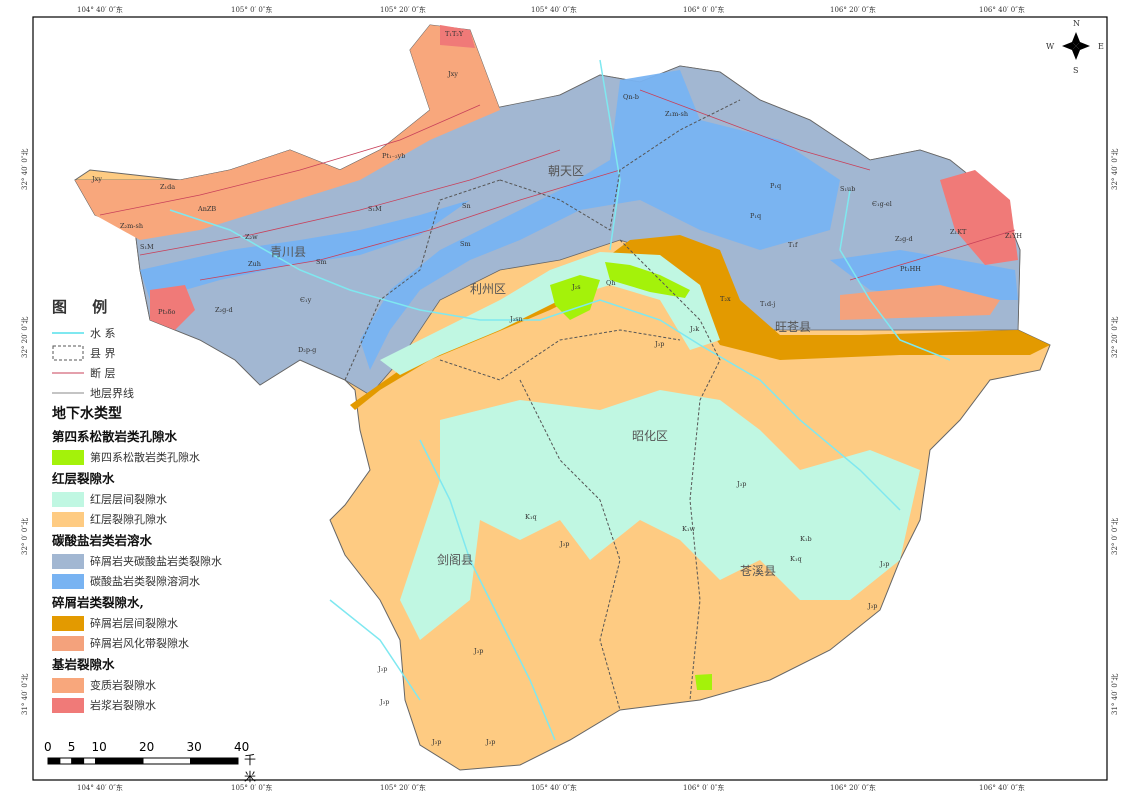 This screenshot has width=1121, height=793. I want to click on scale-unit: 千米, so click(250, 768).